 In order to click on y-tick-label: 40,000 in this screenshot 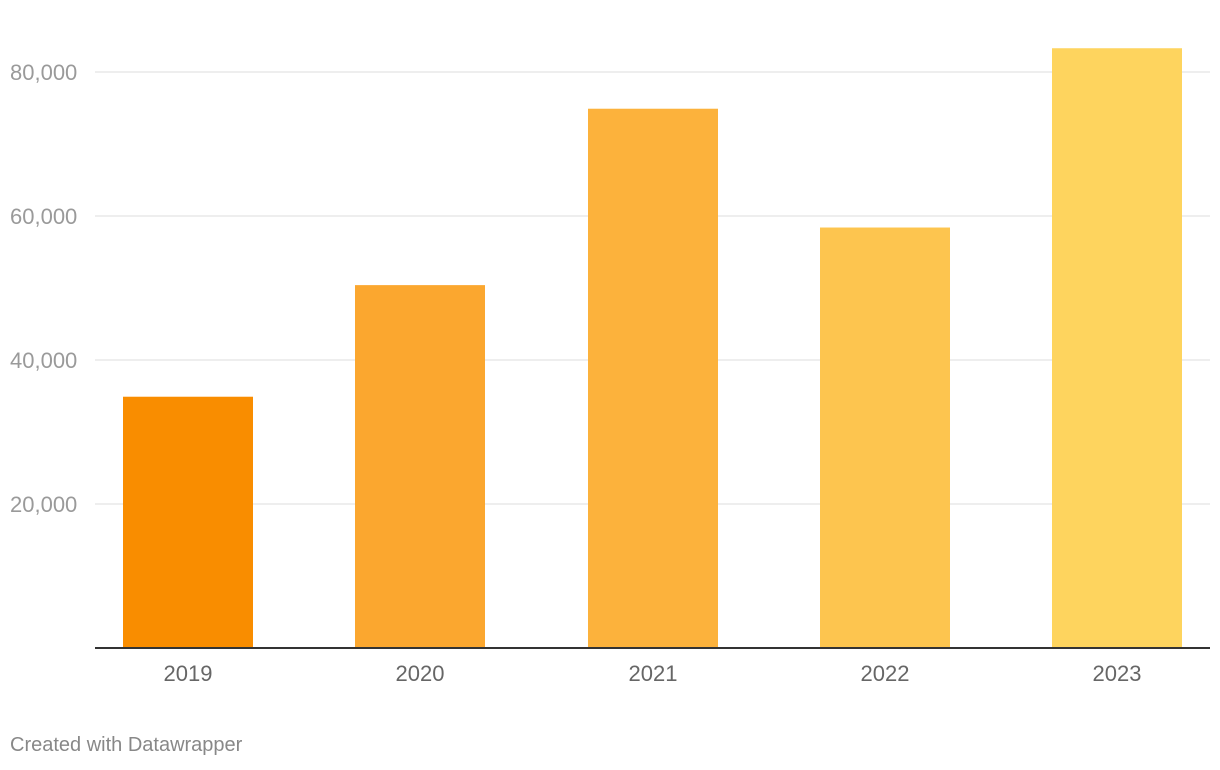, I will do `click(43, 360)`.